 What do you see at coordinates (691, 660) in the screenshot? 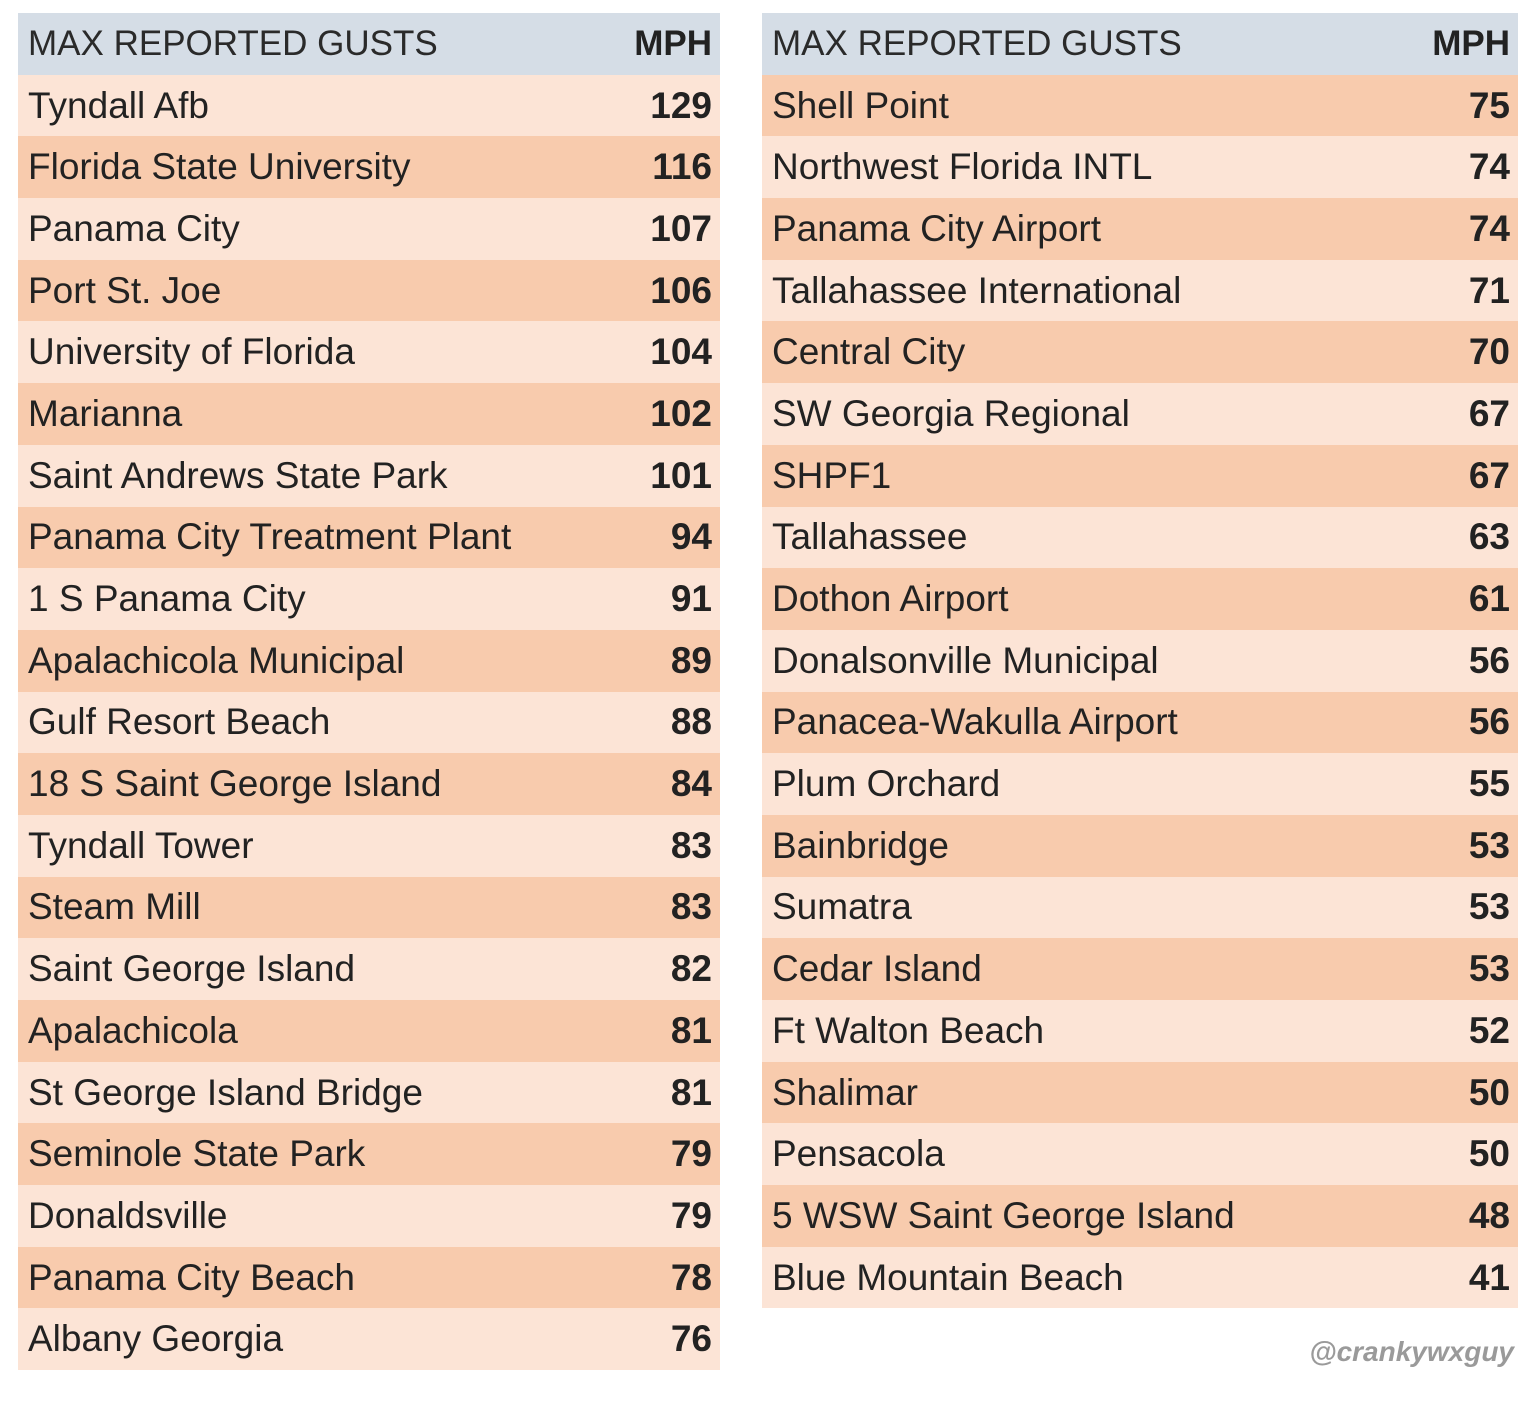
I see `gust-mph: 89` at bounding box center [691, 660].